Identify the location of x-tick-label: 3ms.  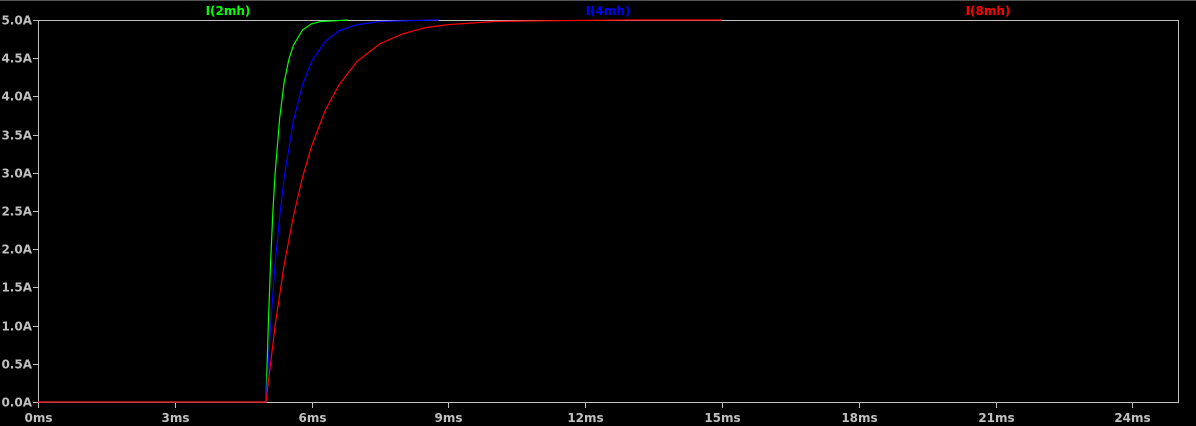
(176, 418).